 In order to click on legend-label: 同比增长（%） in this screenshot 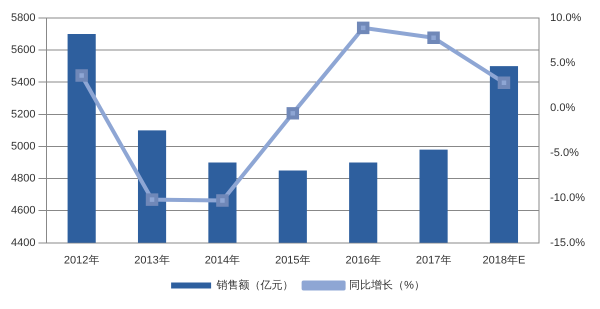, I will do `click(387, 285)`.